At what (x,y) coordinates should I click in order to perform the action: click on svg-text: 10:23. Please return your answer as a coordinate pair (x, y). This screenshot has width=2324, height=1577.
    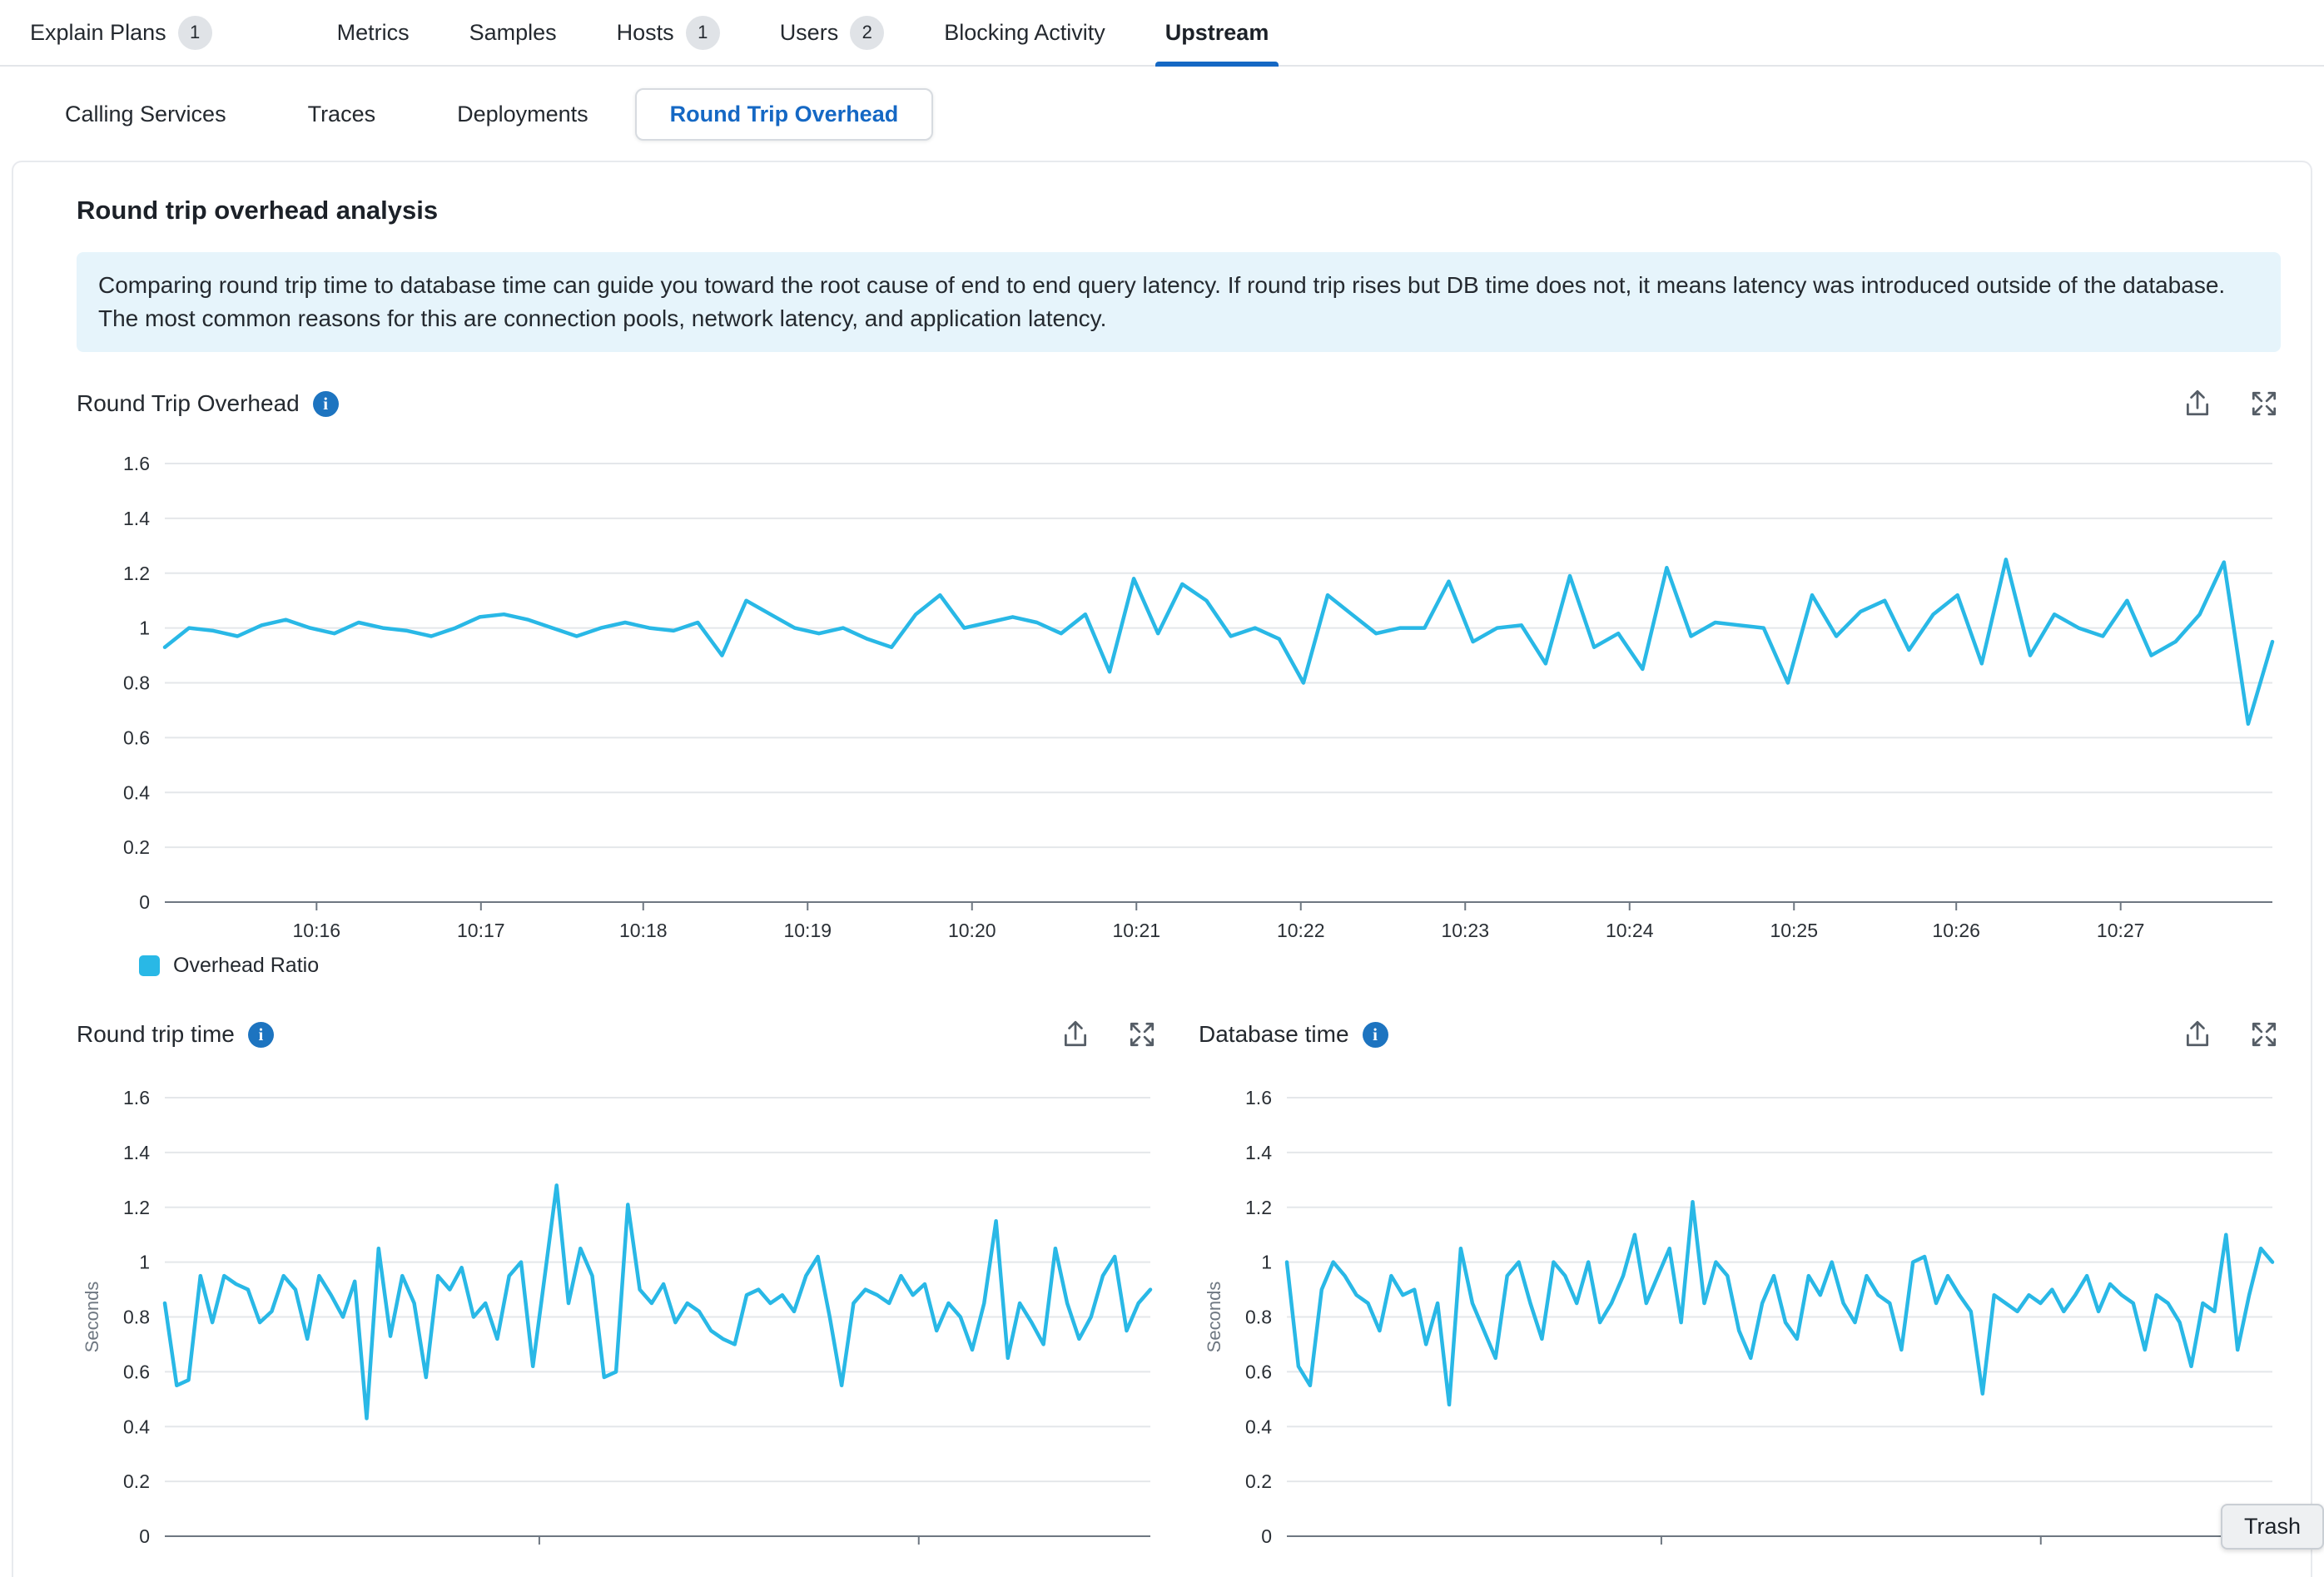
    Looking at the image, I should click on (1465, 930).